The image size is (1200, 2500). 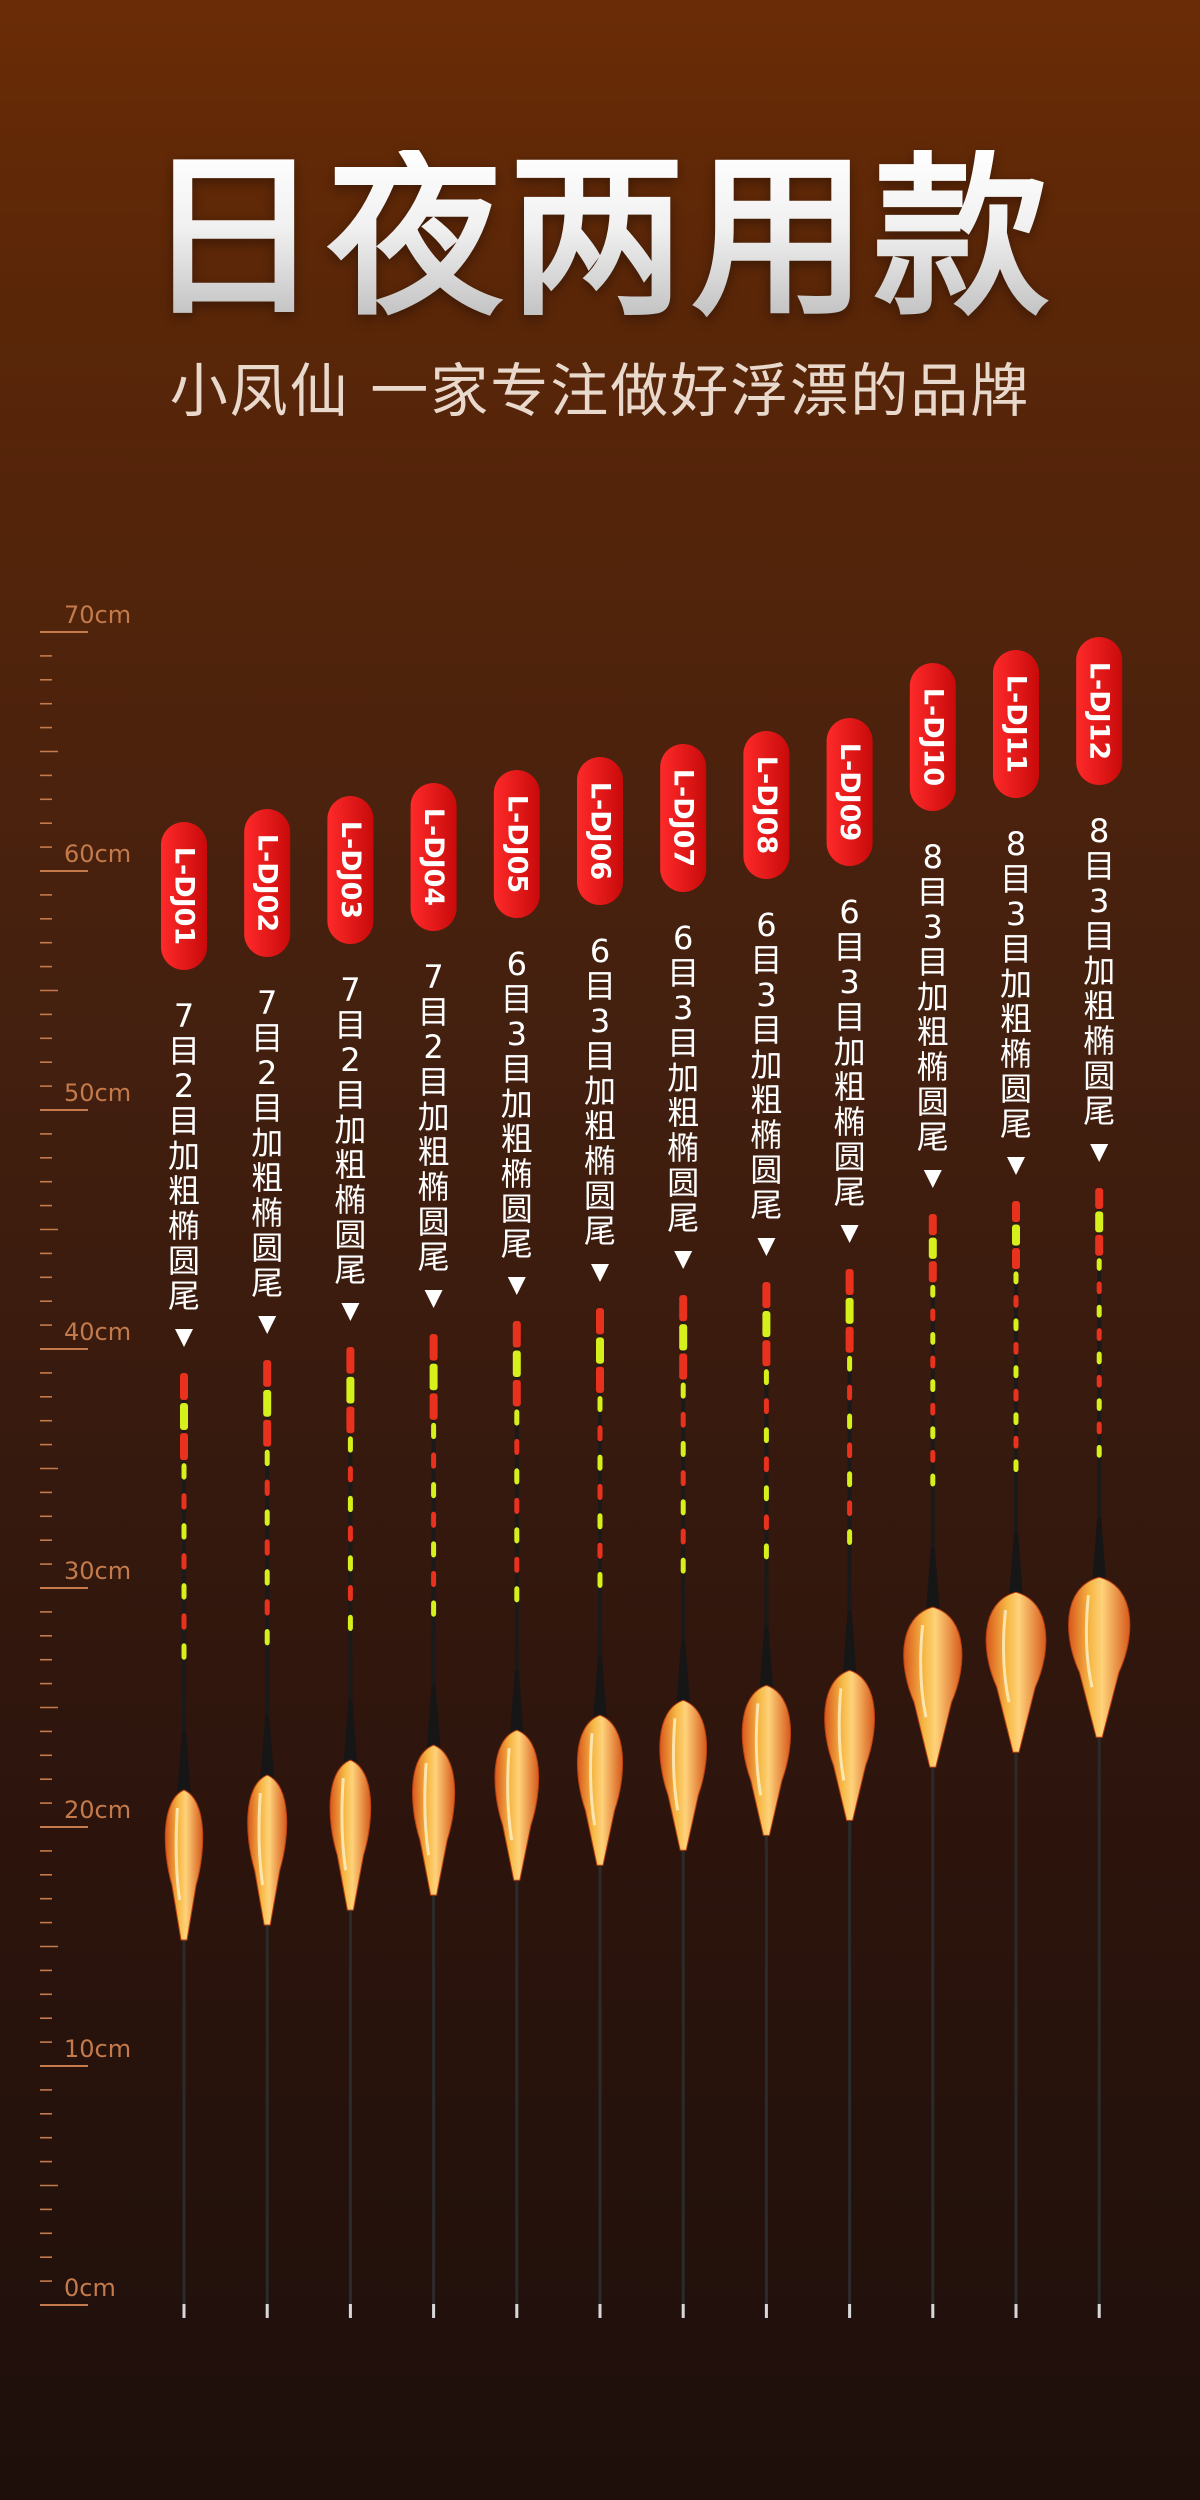 What do you see at coordinates (97, 2049) in the screenshot?
I see `ruler-label: 10cm` at bounding box center [97, 2049].